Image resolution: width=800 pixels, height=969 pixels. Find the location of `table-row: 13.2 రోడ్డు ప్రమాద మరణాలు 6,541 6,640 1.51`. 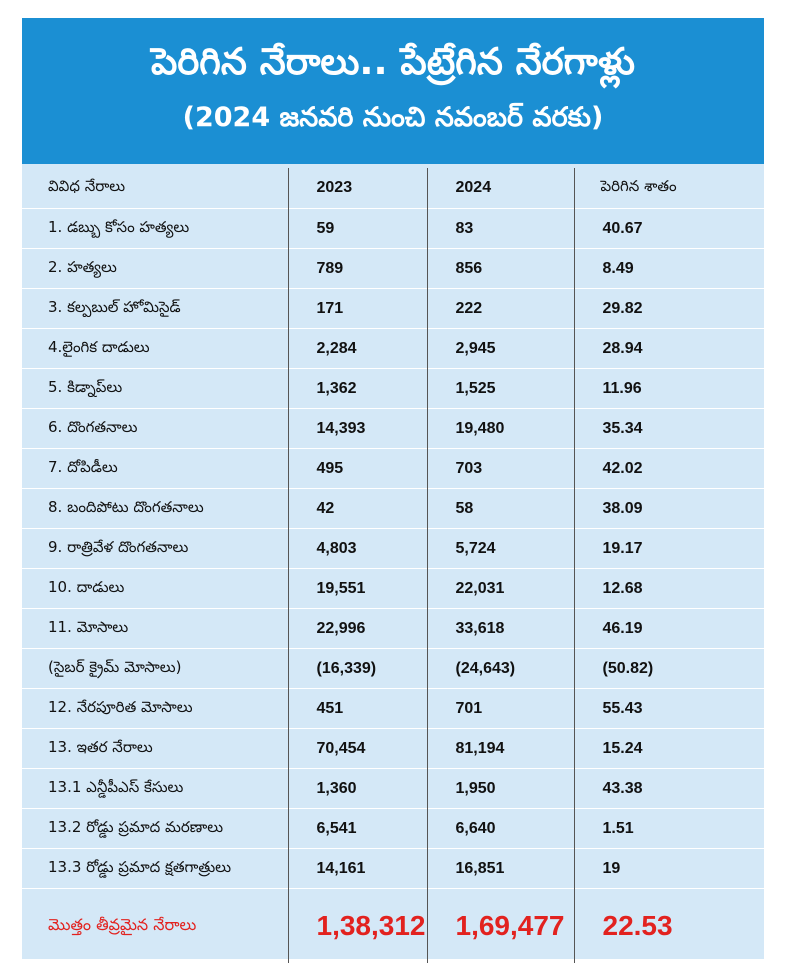

table-row: 13.2 రోడ్డు ప్రమాద మరణాలు 6,541 6,640 1.51 is located at coordinates (393, 828).